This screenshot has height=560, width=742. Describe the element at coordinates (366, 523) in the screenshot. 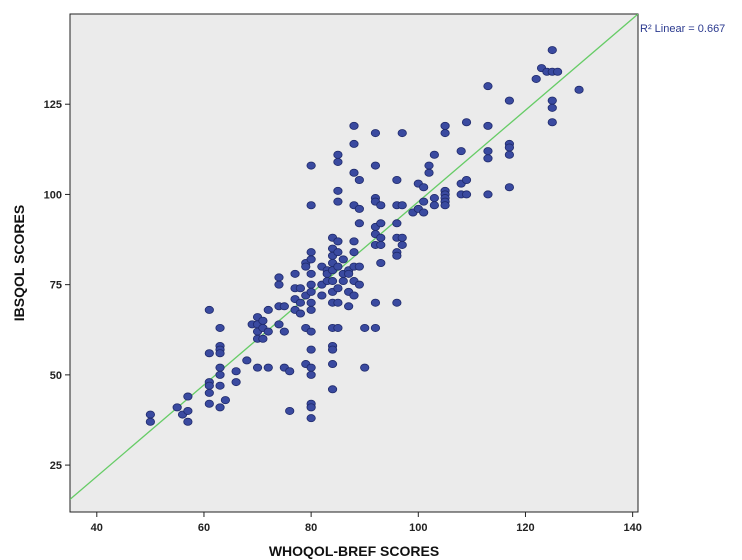

I see `x-ticks: 40 60 80 100 120 140` at that location.